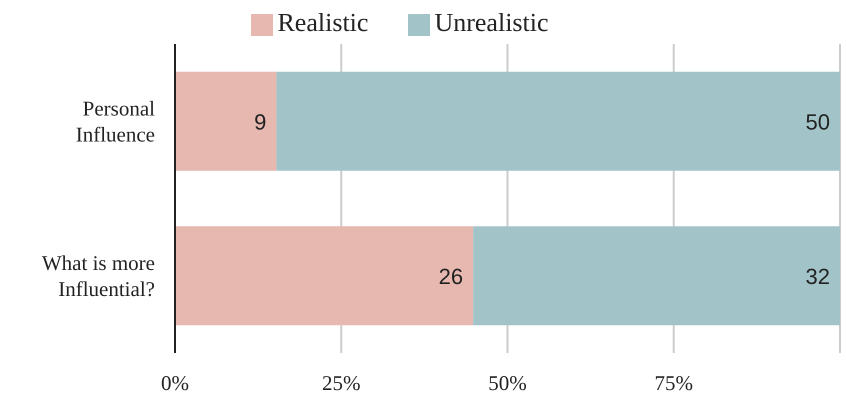 The width and height of the screenshot is (846, 405). What do you see at coordinates (341, 382) in the screenshot?
I see `x-tick-label: 25%` at bounding box center [341, 382].